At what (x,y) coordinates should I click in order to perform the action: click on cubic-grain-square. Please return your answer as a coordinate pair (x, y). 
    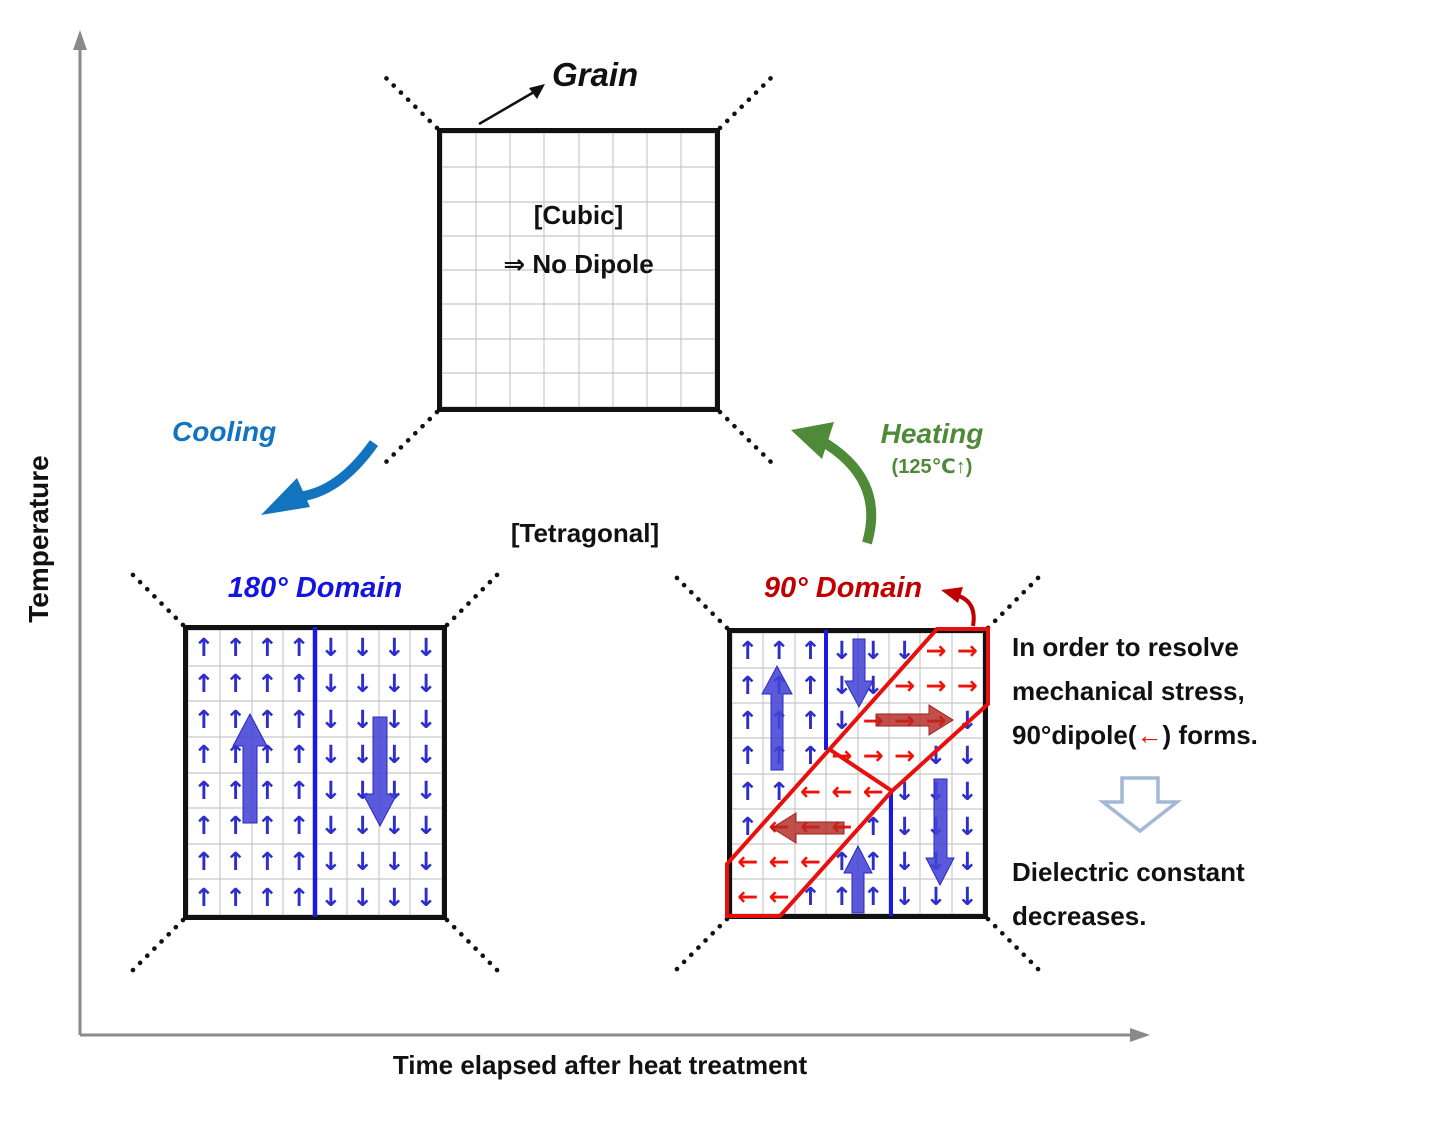
    Looking at the image, I should click on (578, 270).